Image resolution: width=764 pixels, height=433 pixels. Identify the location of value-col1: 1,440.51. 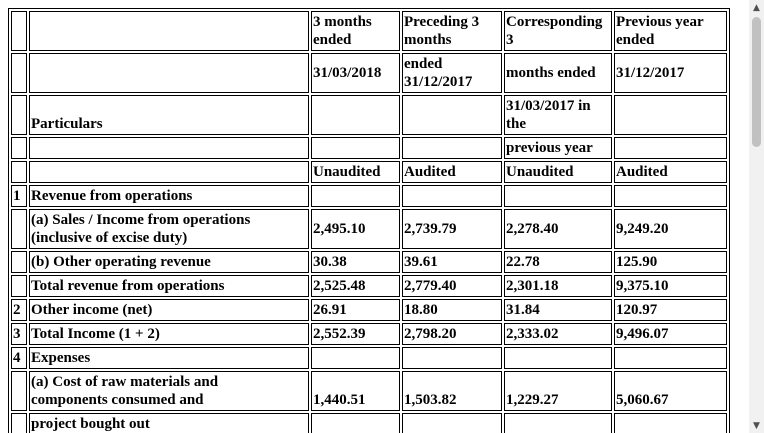
(355, 391).